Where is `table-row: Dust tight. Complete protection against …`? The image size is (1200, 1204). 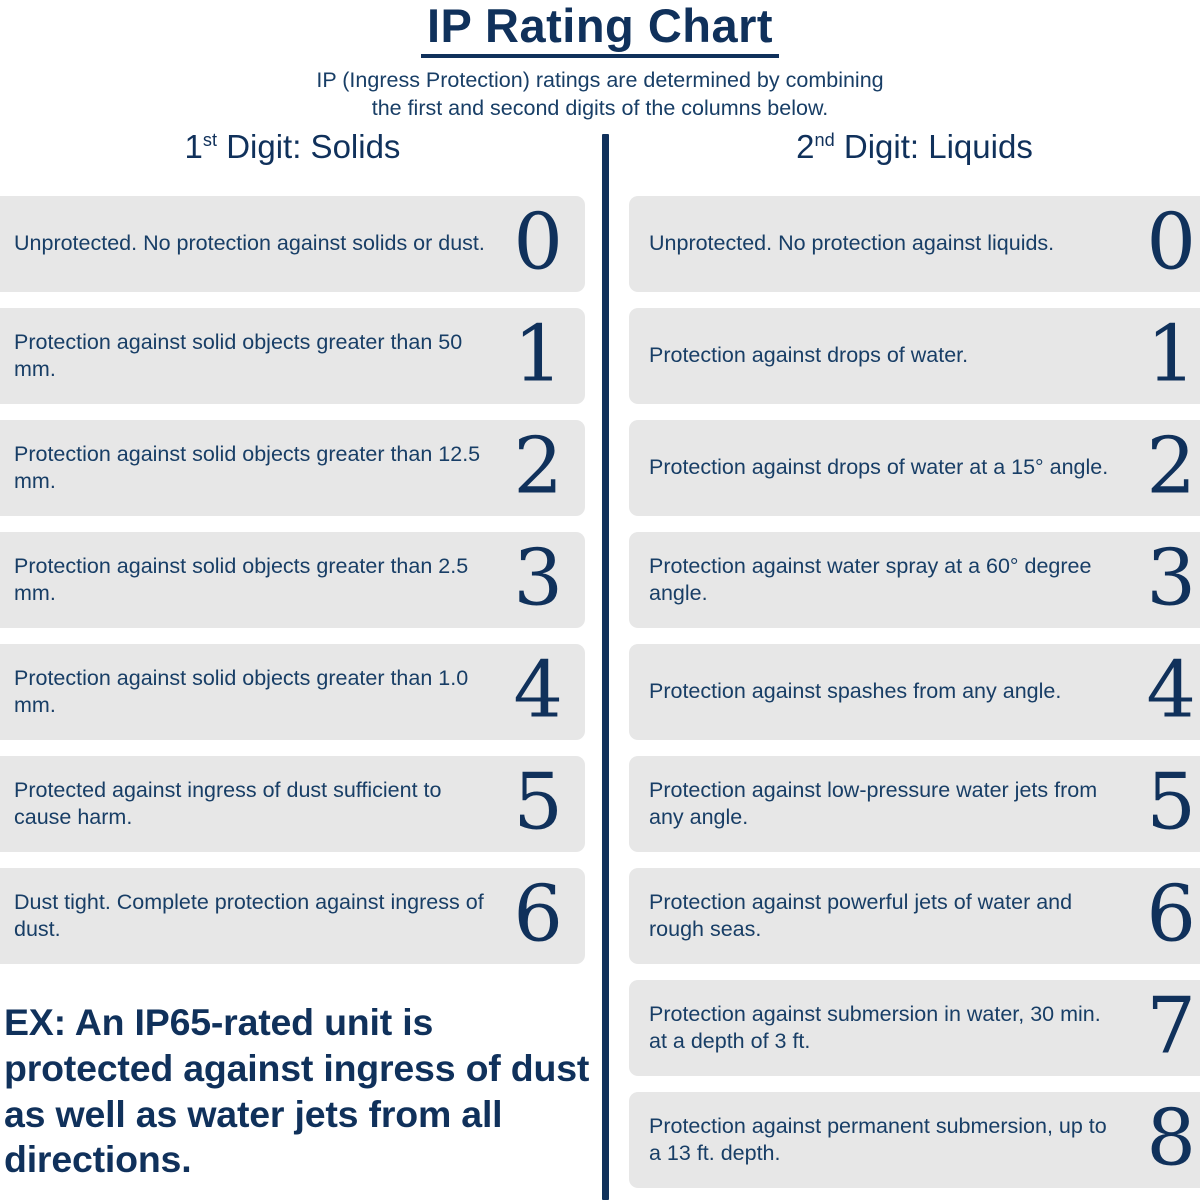
table-row: Dust tight. Complete protection against … is located at coordinates (292, 916).